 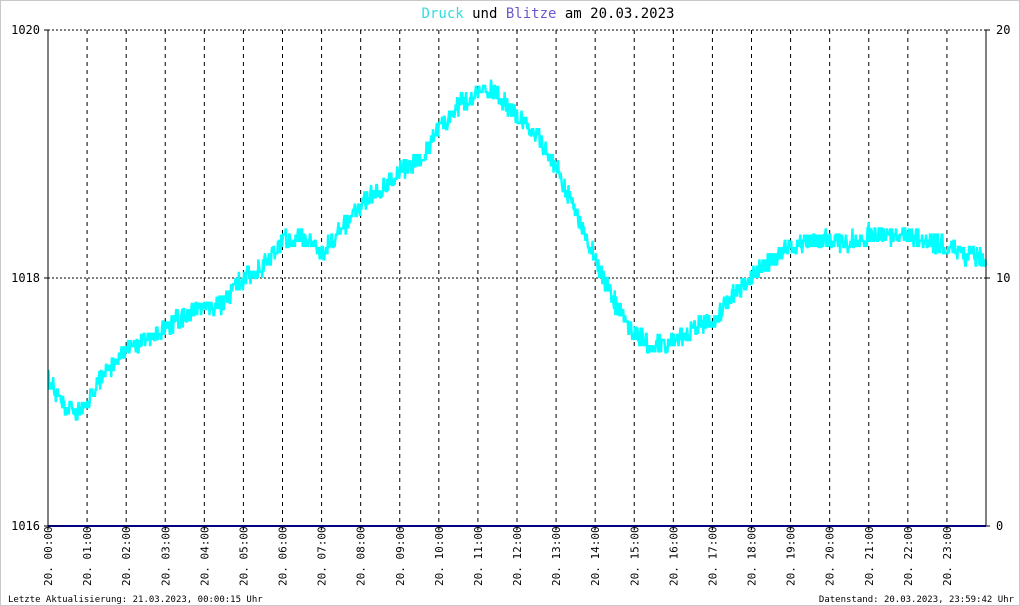 I want to click on x-tick-label: 20. 22:00, so click(x=908, y=556).